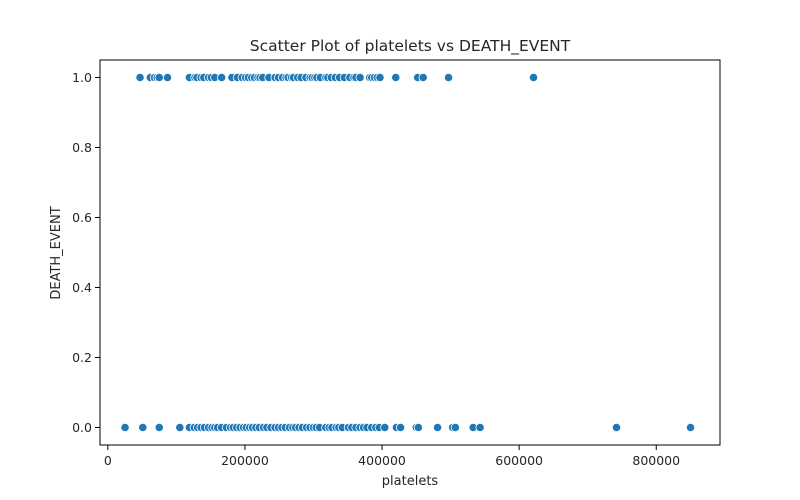 This screenshot has height=500, width=800. Describe the element at coordinates (86, 252) in the screenshot. I see `y-axis: 0.0 0.2 0.4 0.6 0.8 1.0` at that location.